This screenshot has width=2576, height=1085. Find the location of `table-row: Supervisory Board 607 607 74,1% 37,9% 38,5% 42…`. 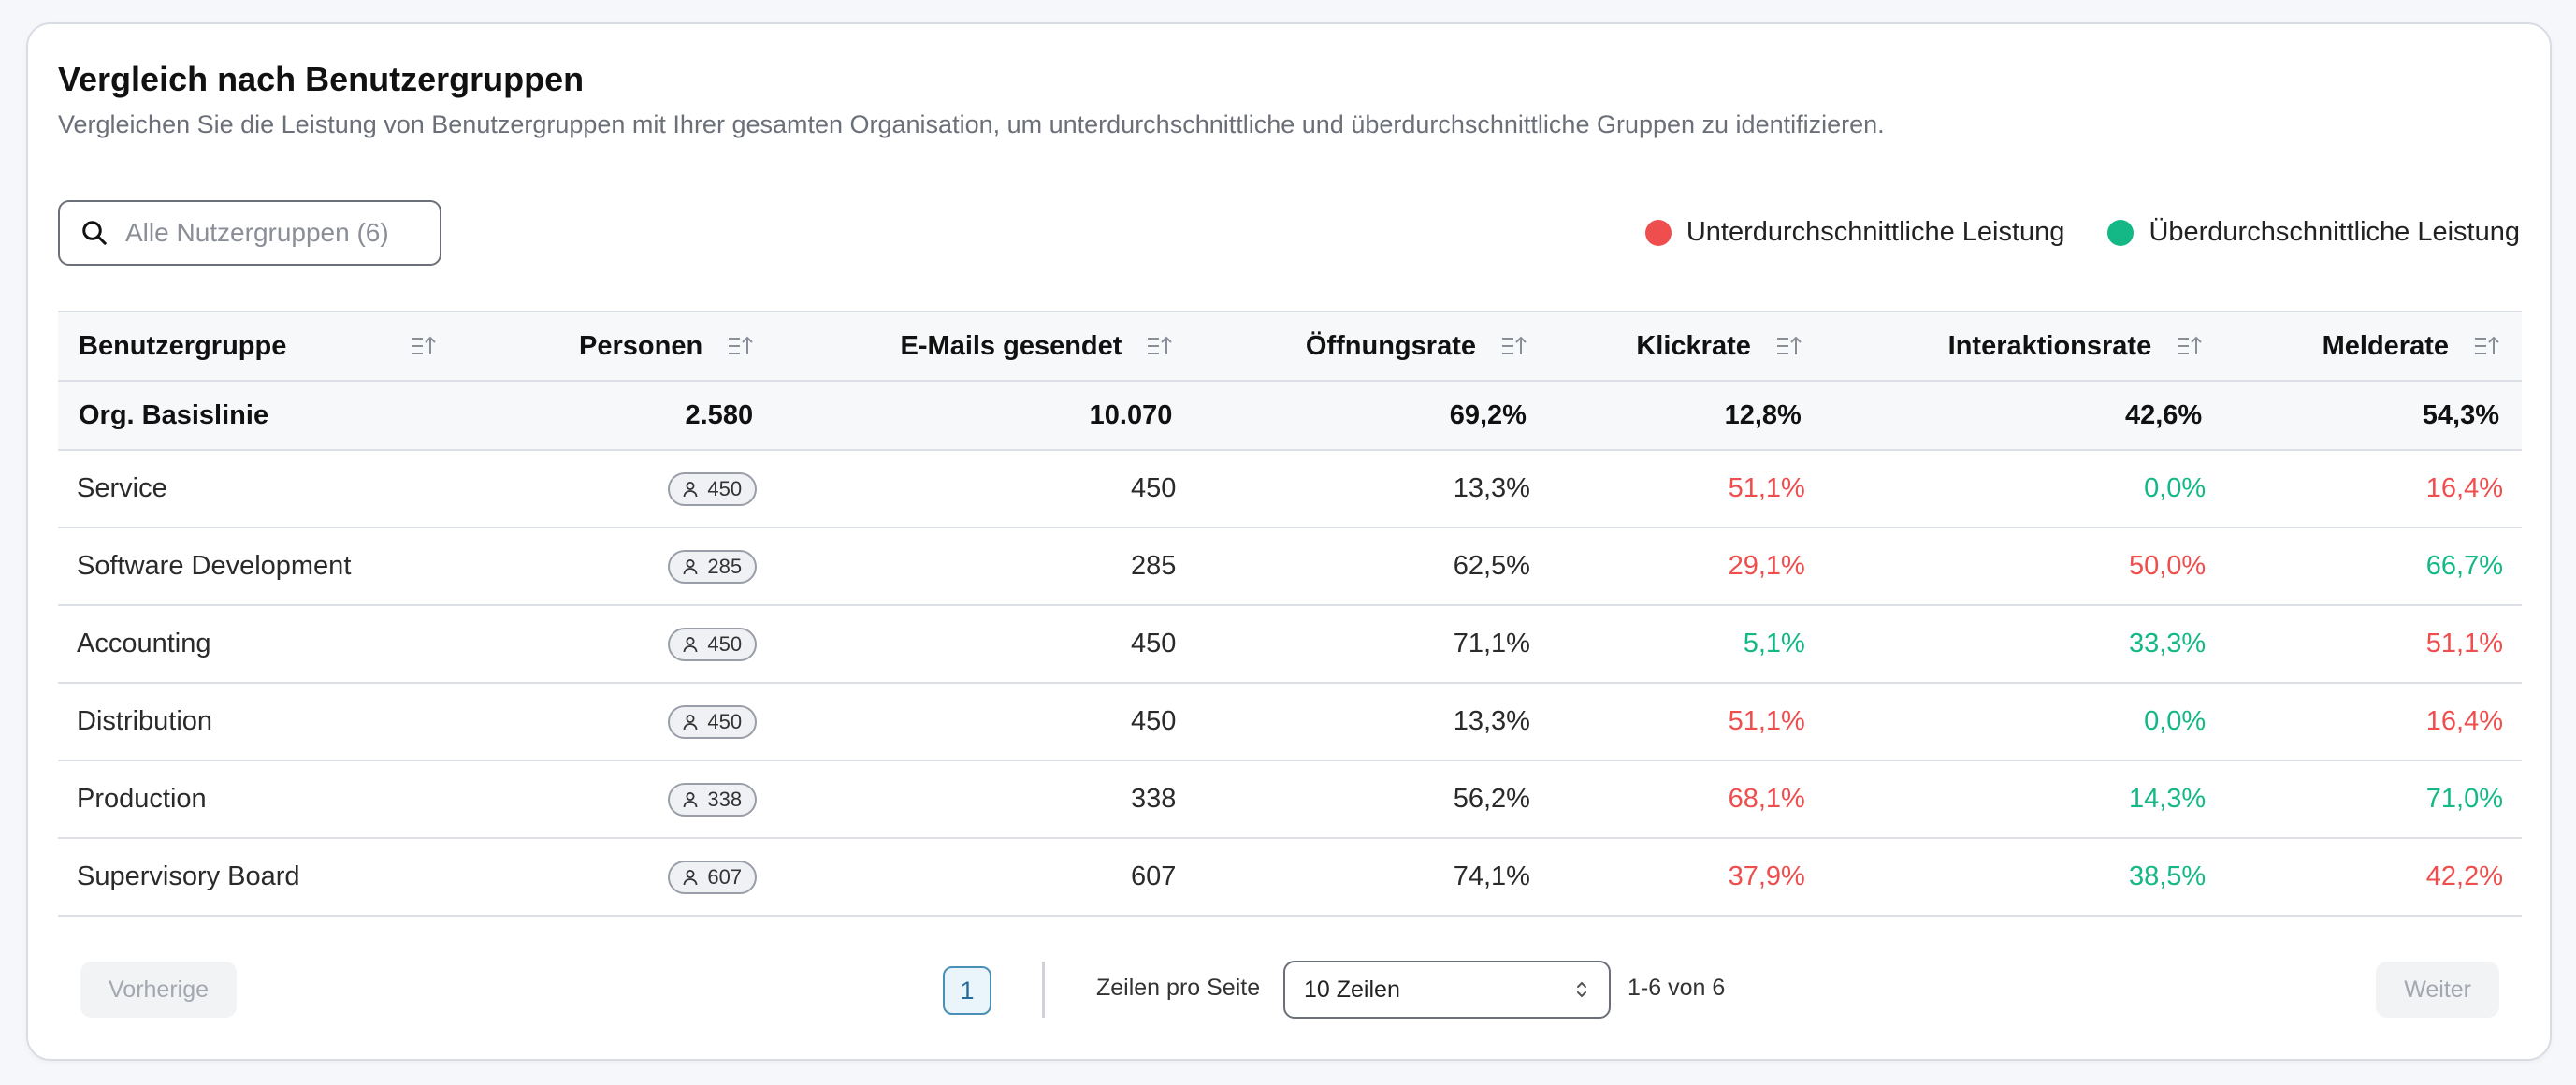

table-row: Supervisory Board 607 607 74,1% 37,9% 38,5% 42… is located at coordinates (1290, 878).